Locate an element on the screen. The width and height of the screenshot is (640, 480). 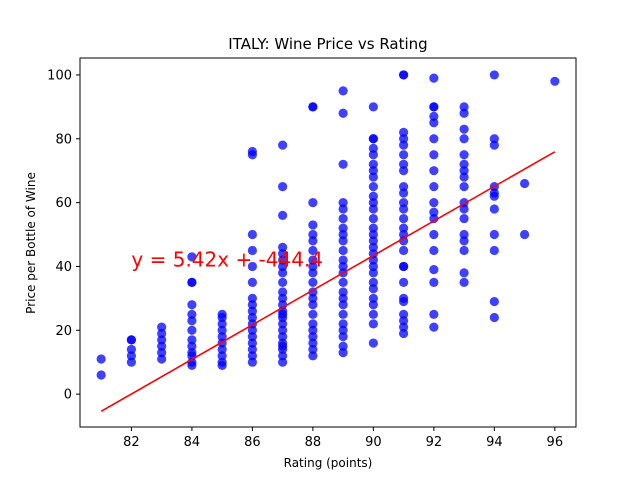
x-tick-label: 92 is located at coordinates (434, 442).